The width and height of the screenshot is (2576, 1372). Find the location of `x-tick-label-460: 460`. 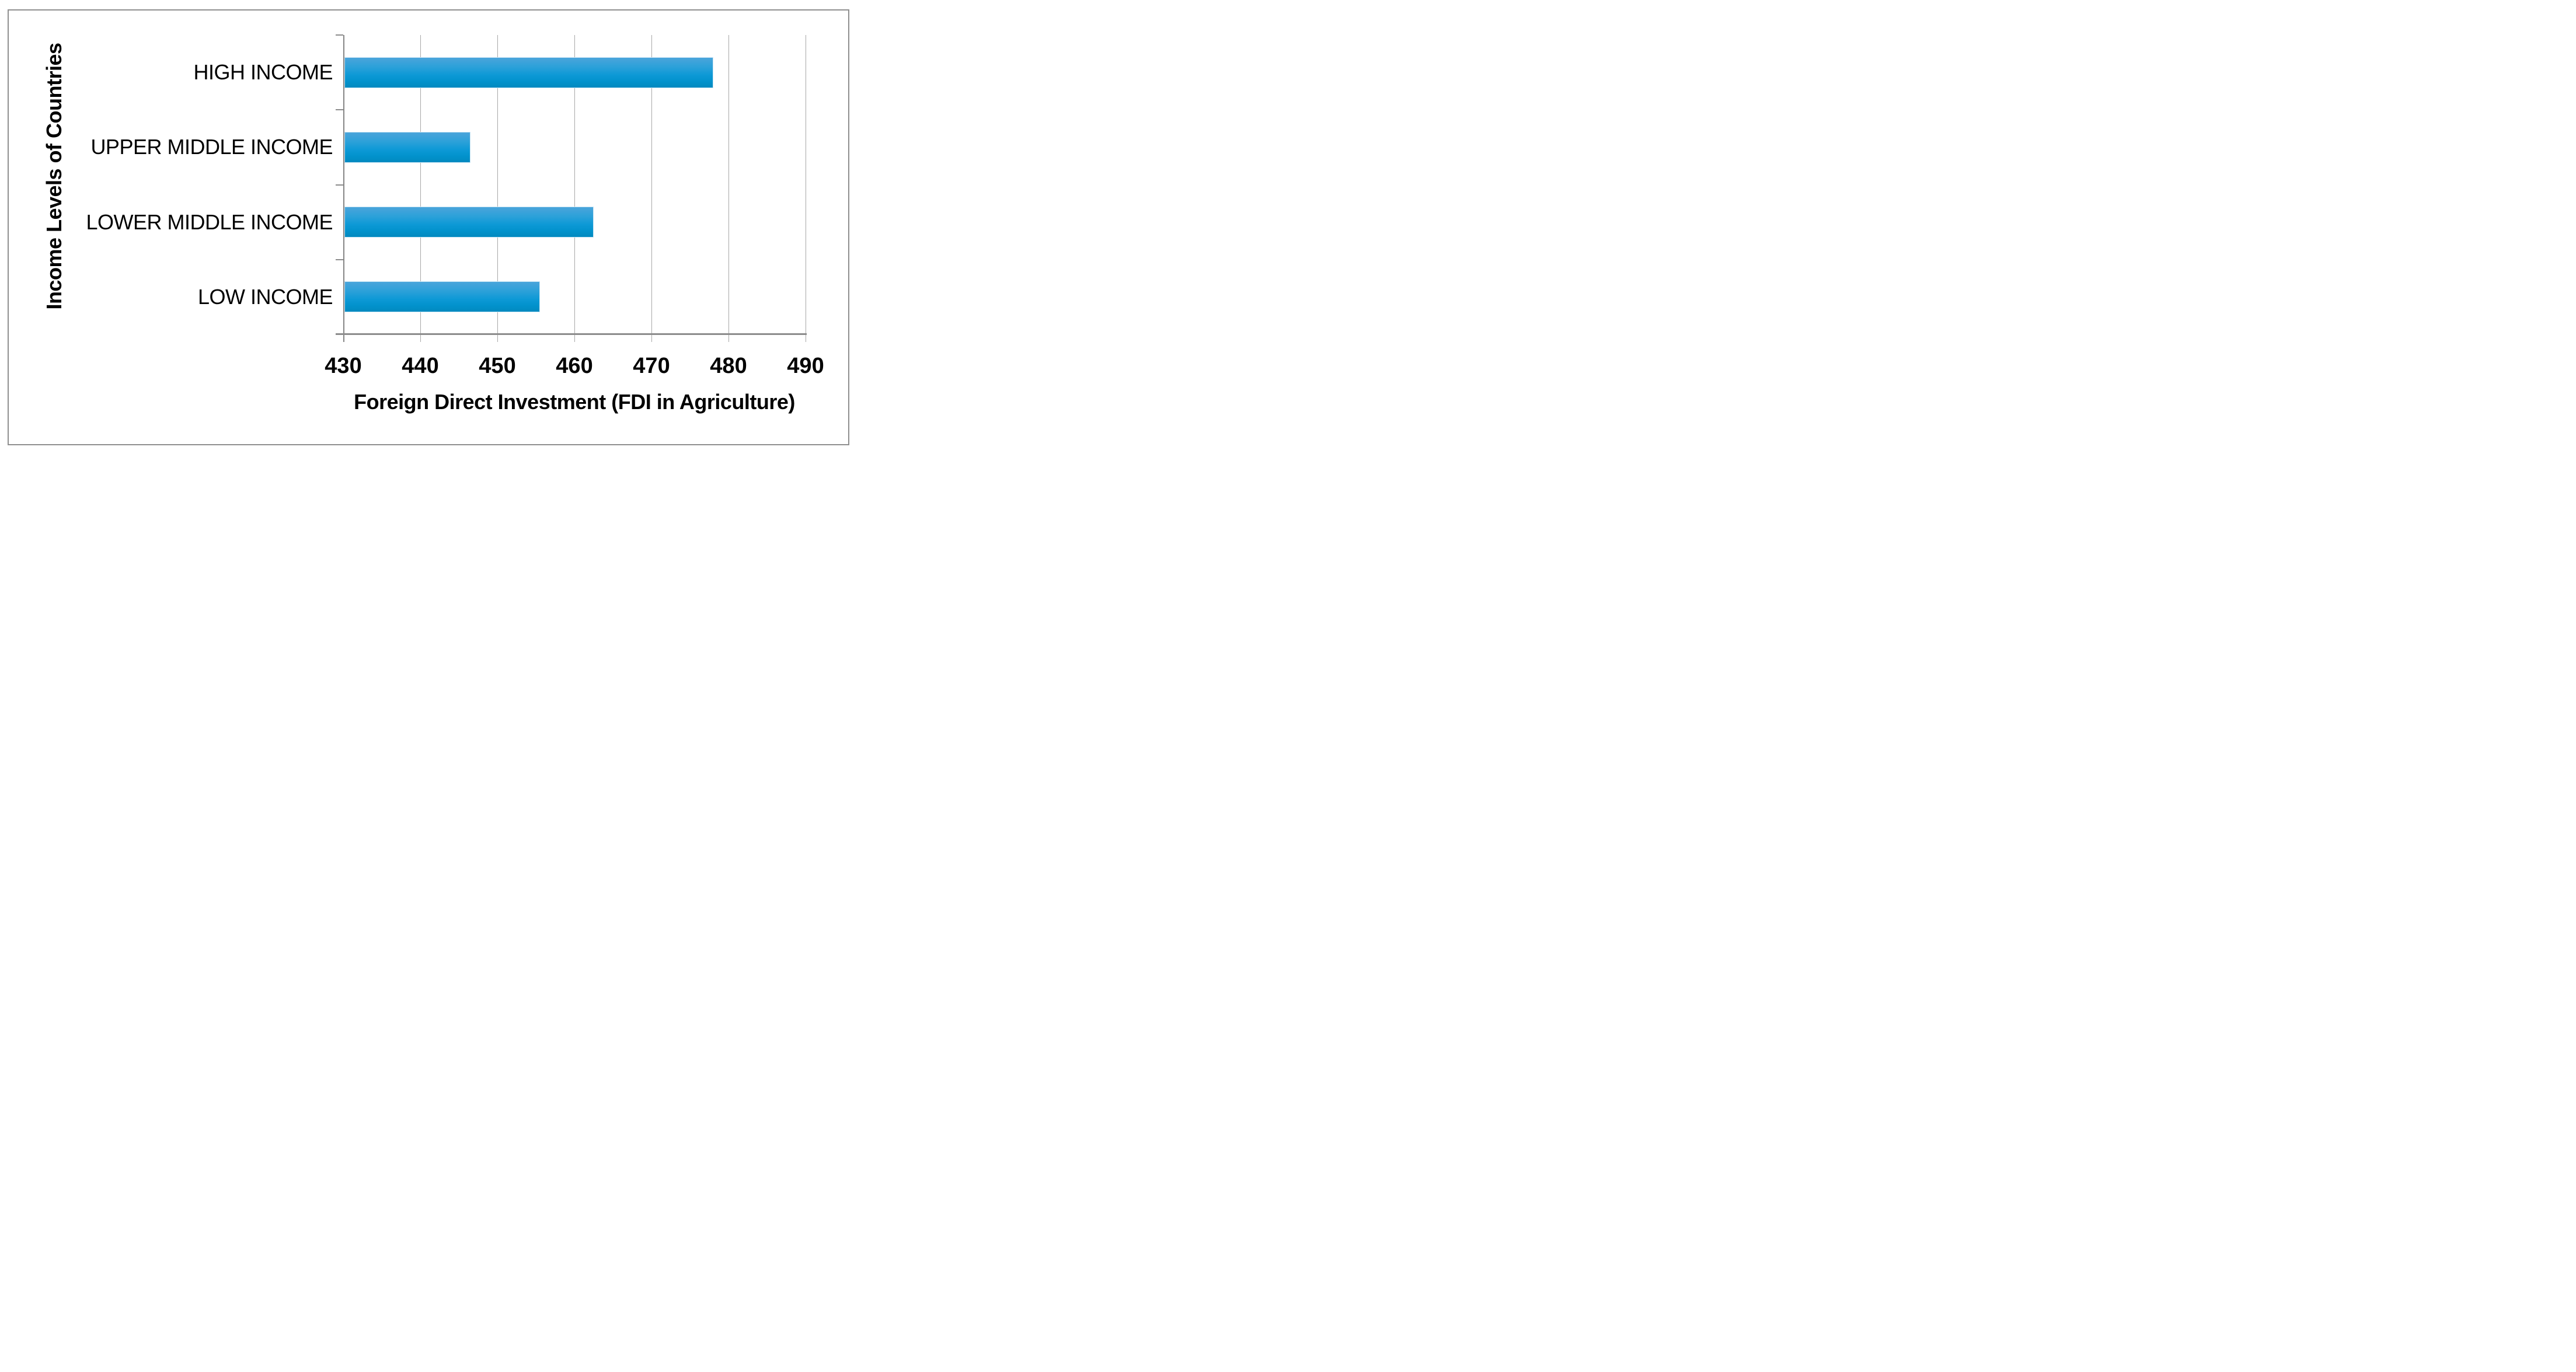

x-tick-label-460: 460 is located at coordinates (575, 366).